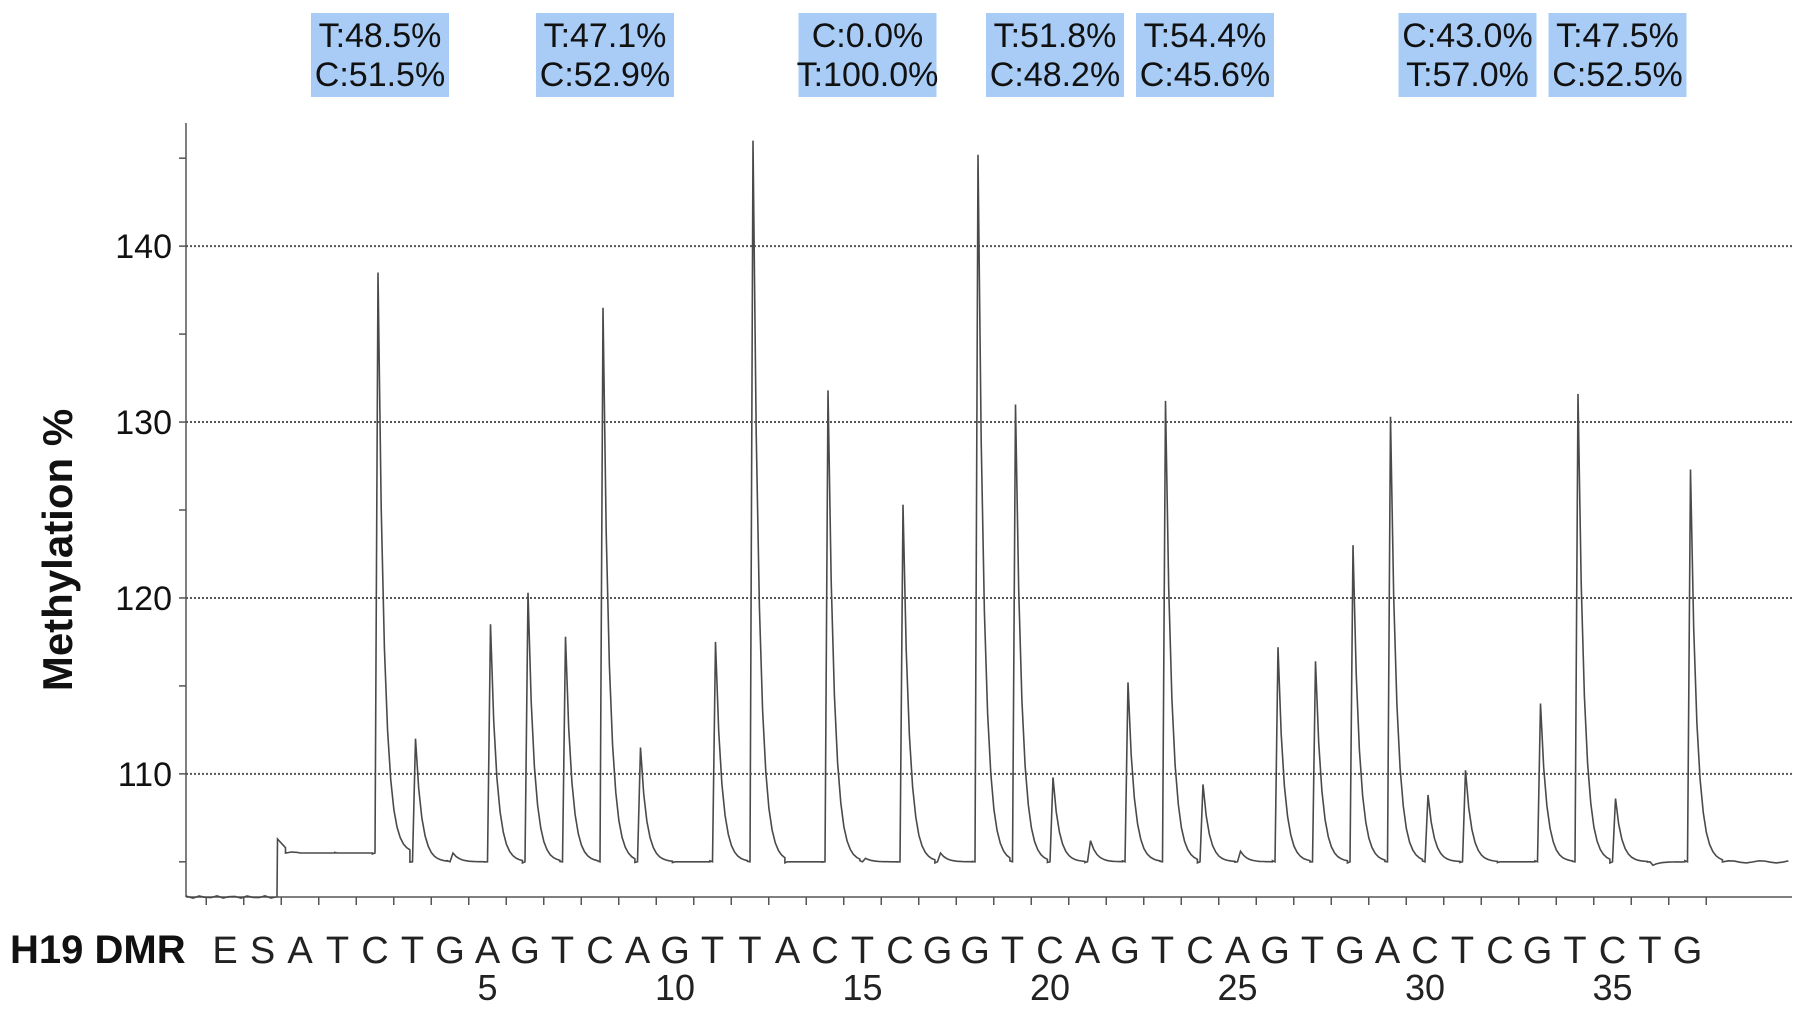 This screenshot has width=1795, height=1011. Describe the element at coordinates (98, 950) in the screenshot. I see `row-title: H19 DMR` at that location.